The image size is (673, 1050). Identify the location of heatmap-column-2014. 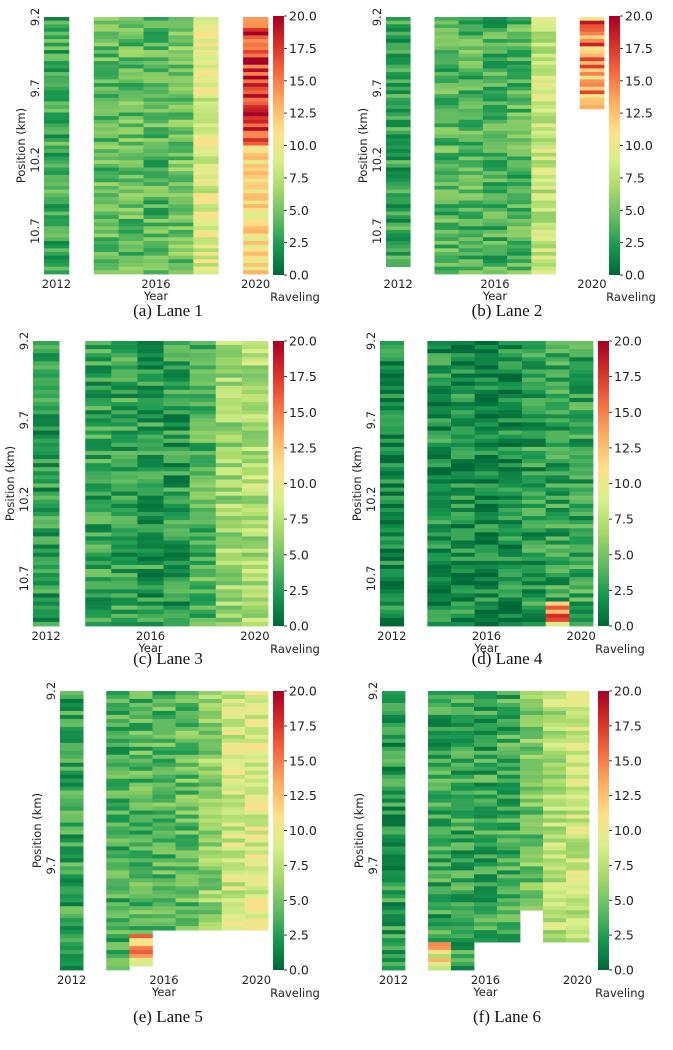
(106, 146).